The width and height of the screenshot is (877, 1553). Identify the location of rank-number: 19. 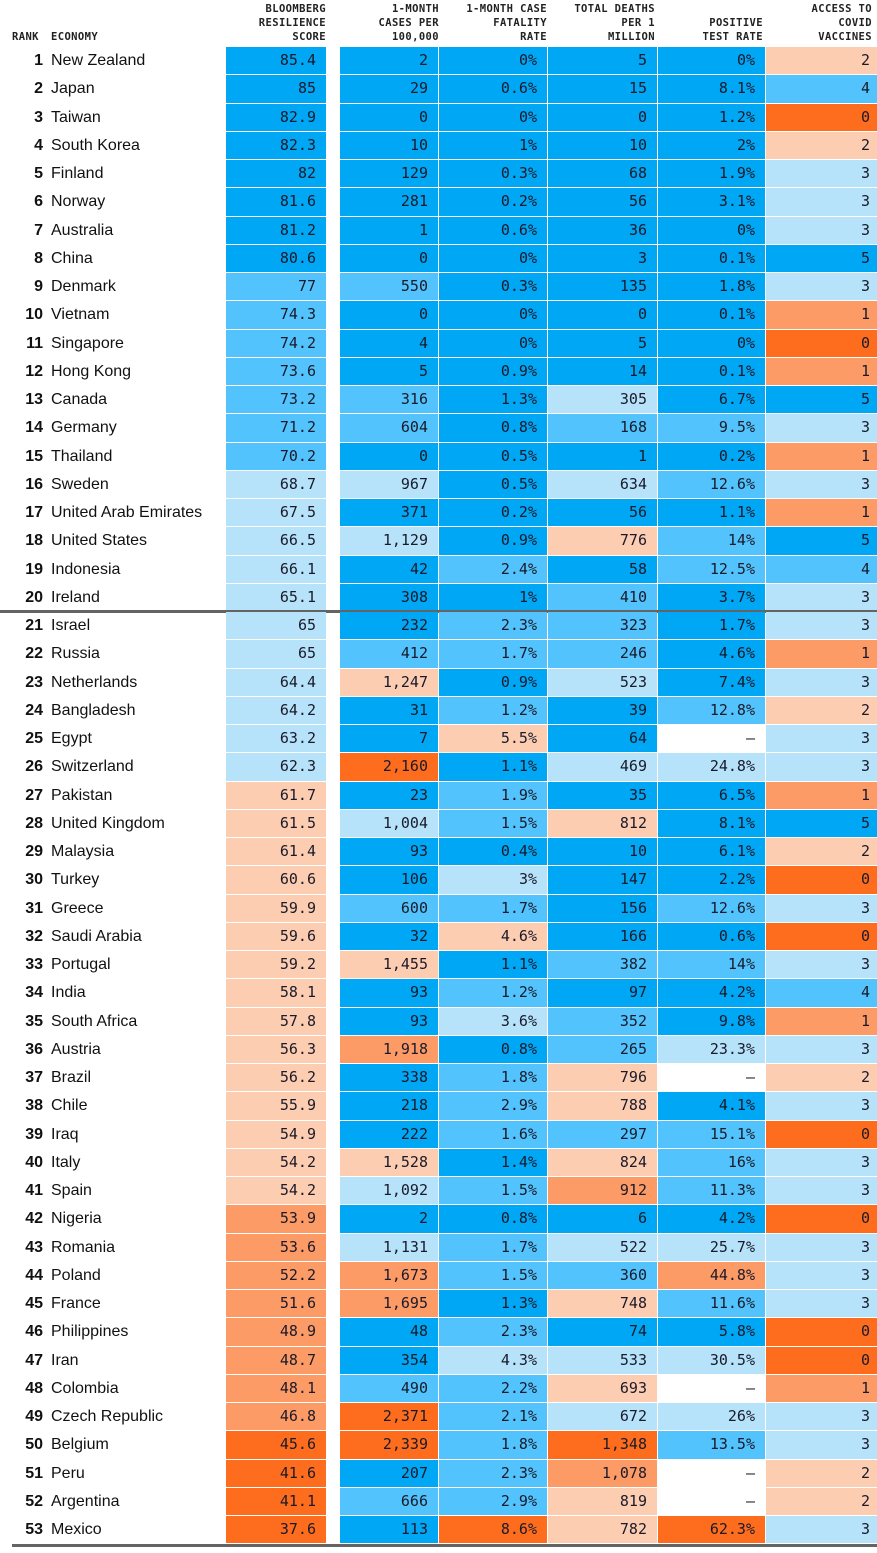
(34, 569).